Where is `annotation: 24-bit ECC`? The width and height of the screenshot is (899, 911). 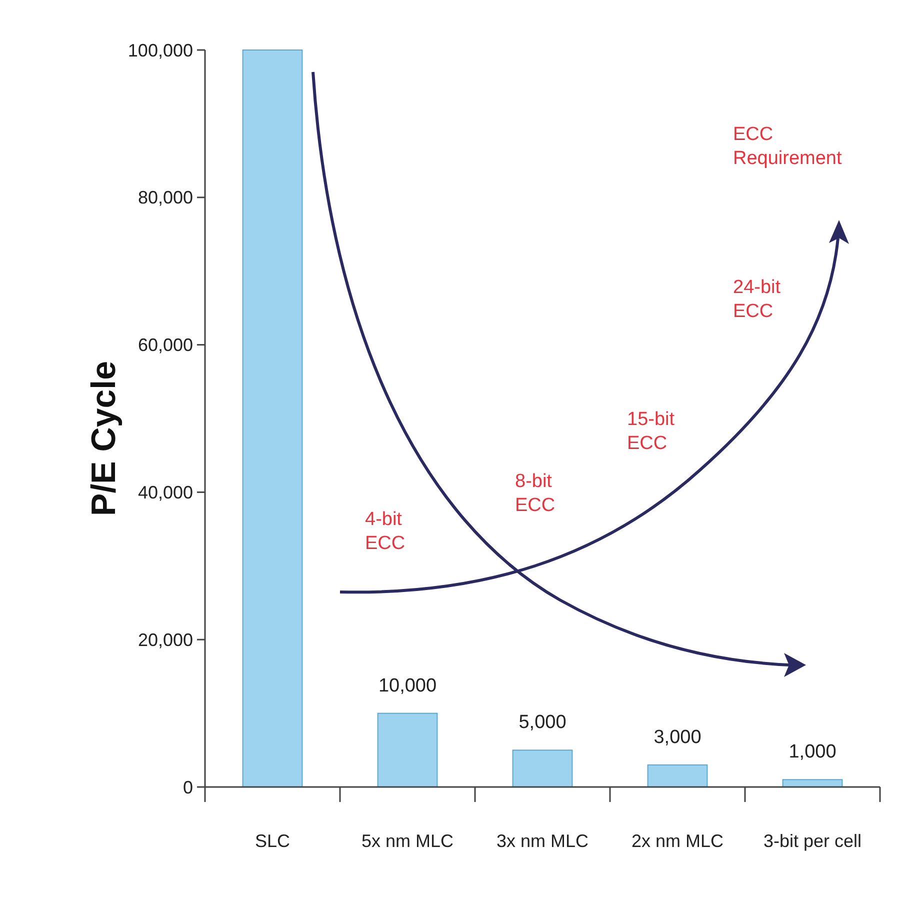 annotation: 24-bit ECC is located at coordinates (757, 299).